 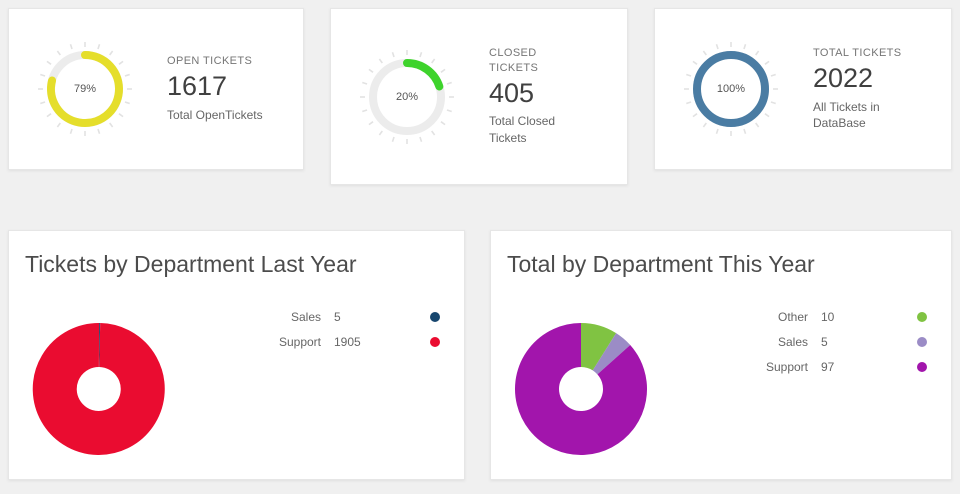 What do you see at coordinates (233, 88) in the screenshot?
I see `open-tickets-text: OPEN TICKETS 1617 Total OpenTickets` at bounding box center [233, 88].